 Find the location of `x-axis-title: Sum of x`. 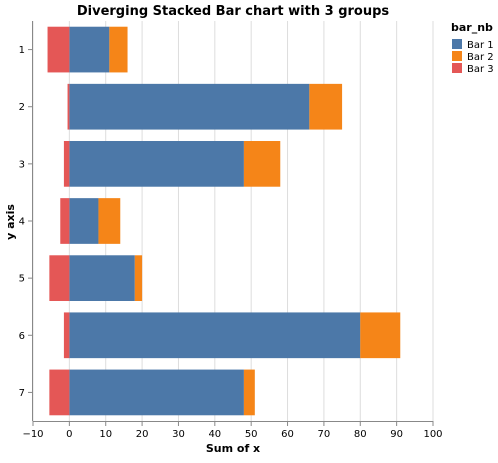

x-axis-title: Sum of x is located at coordinates (233, 448).